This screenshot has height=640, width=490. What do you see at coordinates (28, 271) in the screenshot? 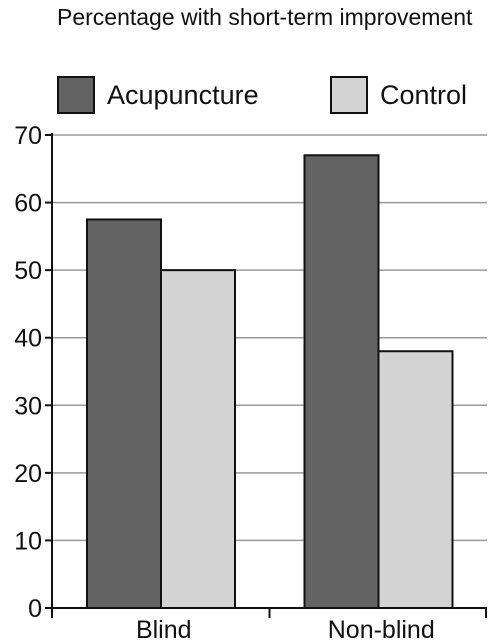
I see `y-tick-label-50: 50` at bounding box center [28, 271].